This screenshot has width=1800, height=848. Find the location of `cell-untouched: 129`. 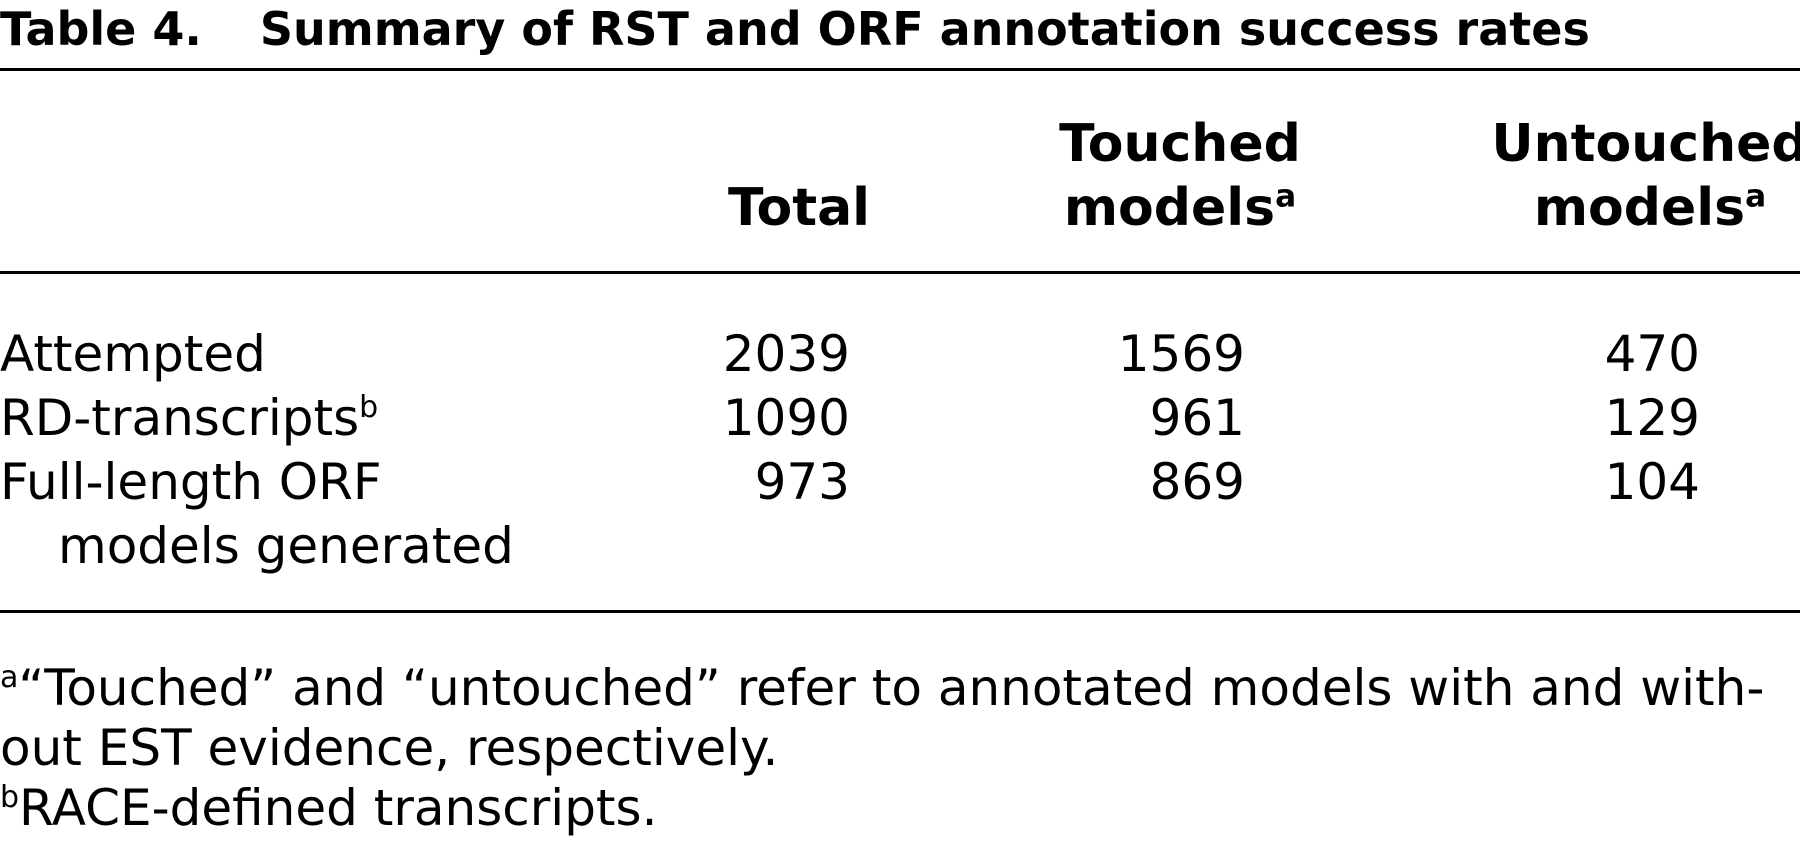

cell-untouched: 129 is located at coordinates (1652, 418).